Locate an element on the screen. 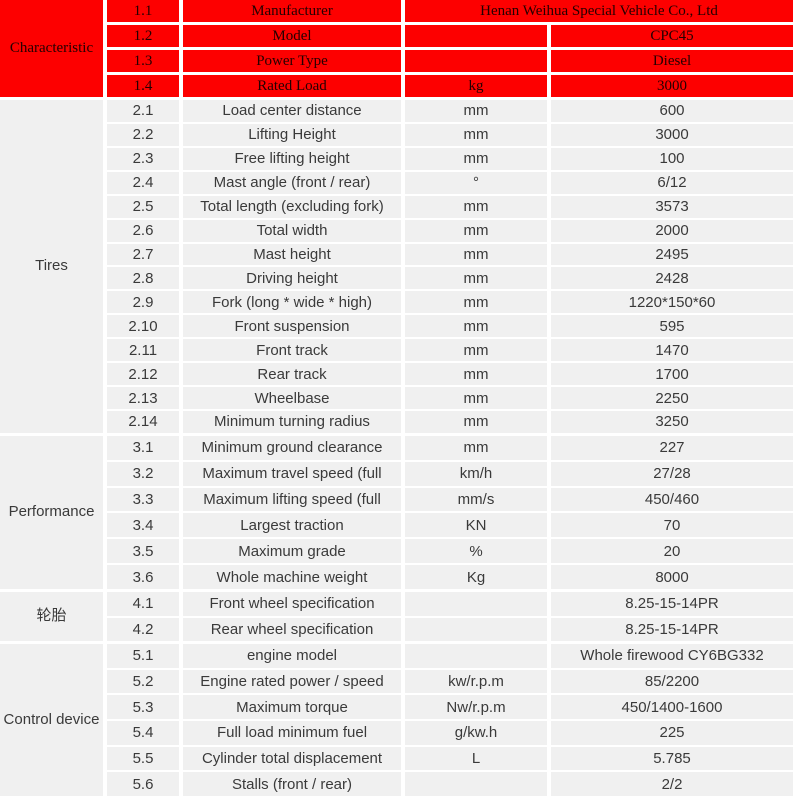 The width and height of the screenshot is (793, 796). value-cell: 595 is located at coordinates (672, 326).